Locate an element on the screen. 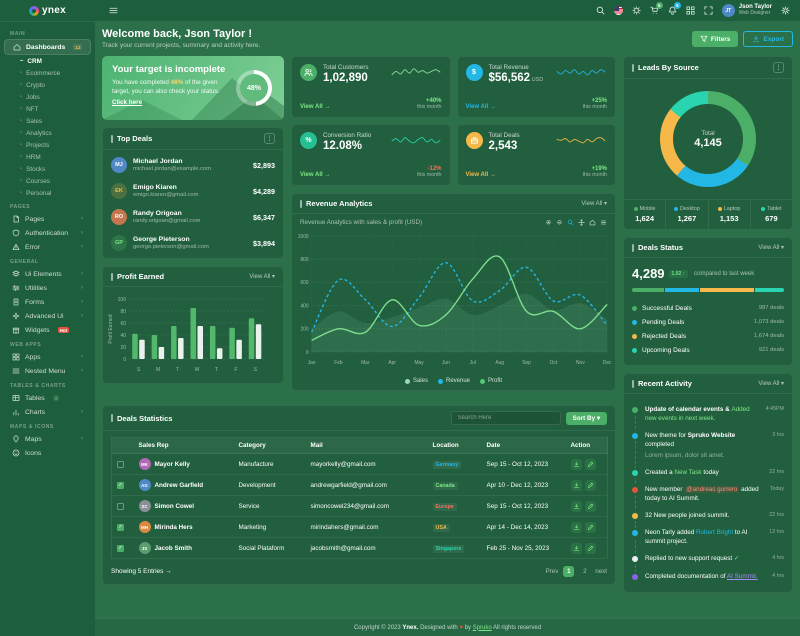  revenue-analytics-view-all: View All ▾ is located at coordinates (594, 204).